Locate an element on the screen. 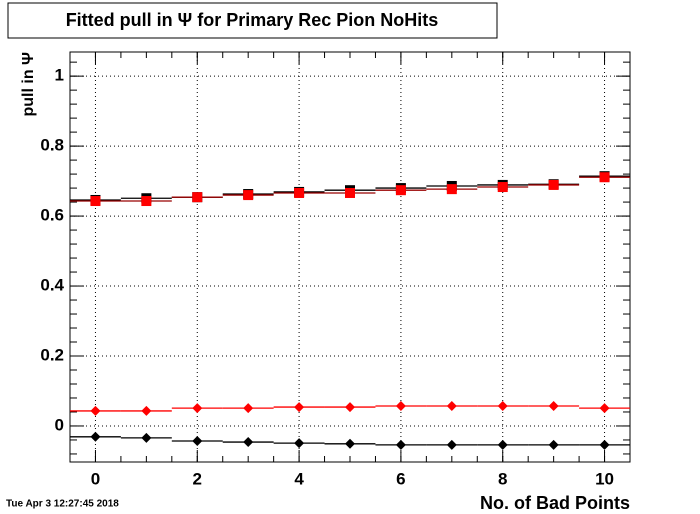  x-tick-label: 2 is located at coordinates (197, 478).